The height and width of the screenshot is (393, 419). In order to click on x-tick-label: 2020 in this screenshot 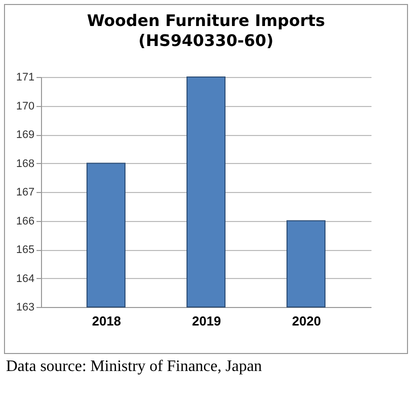, I will do `click(306, 321)`.